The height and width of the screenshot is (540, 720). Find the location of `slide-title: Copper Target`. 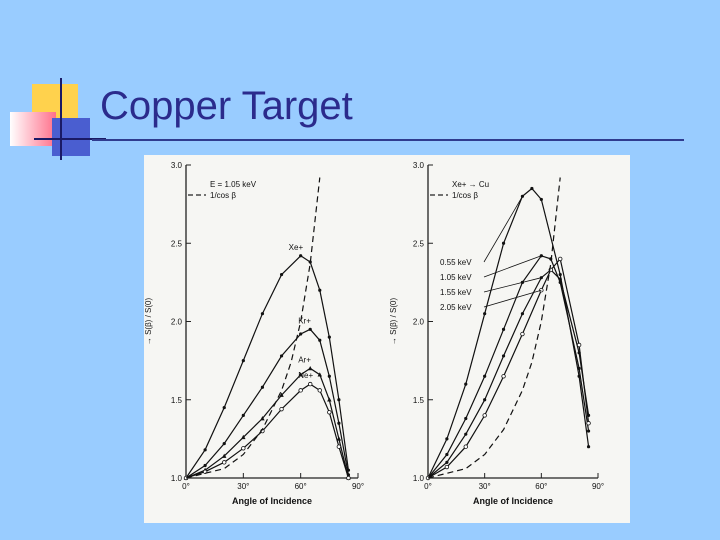

slide-title: Copper Target is located at coordinates (226, 106).